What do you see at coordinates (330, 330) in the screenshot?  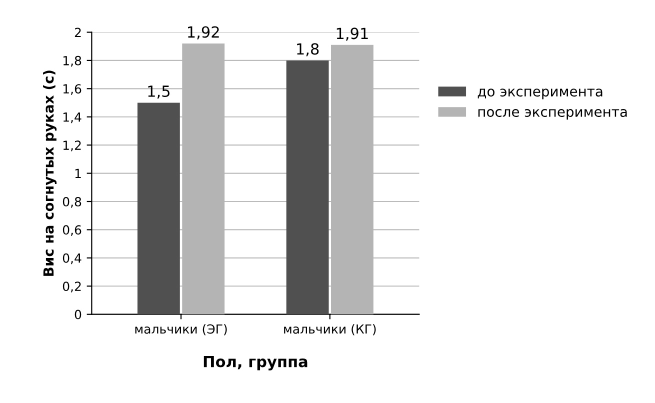 I see `x-tick-label: мальчики (КГ)` at bounding box center [330, 330].